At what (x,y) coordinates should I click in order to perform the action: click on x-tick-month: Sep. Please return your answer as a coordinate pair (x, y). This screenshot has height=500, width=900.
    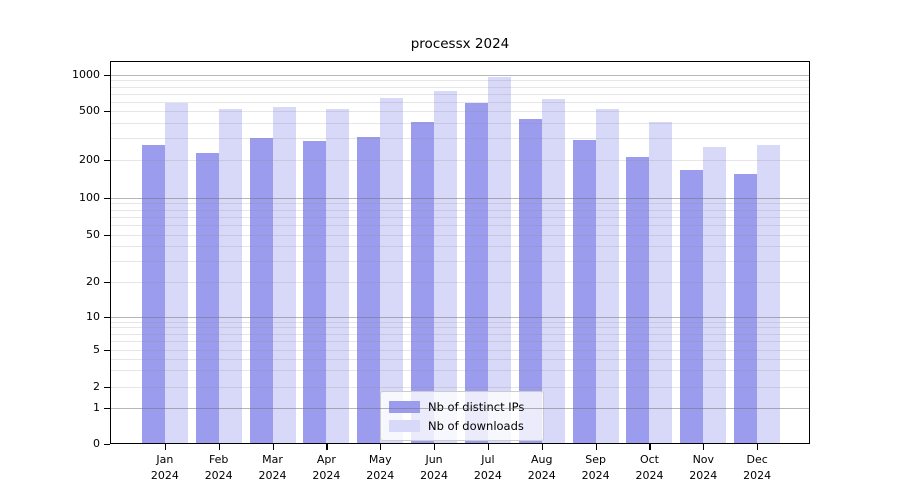
    Looking at the image, I should click on (595, 459).